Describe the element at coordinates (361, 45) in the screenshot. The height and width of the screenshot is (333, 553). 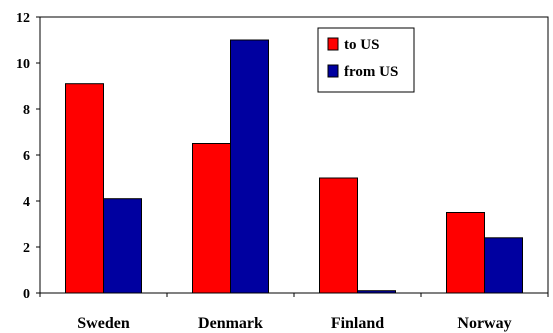
I see `legend-label: to US` at that location.